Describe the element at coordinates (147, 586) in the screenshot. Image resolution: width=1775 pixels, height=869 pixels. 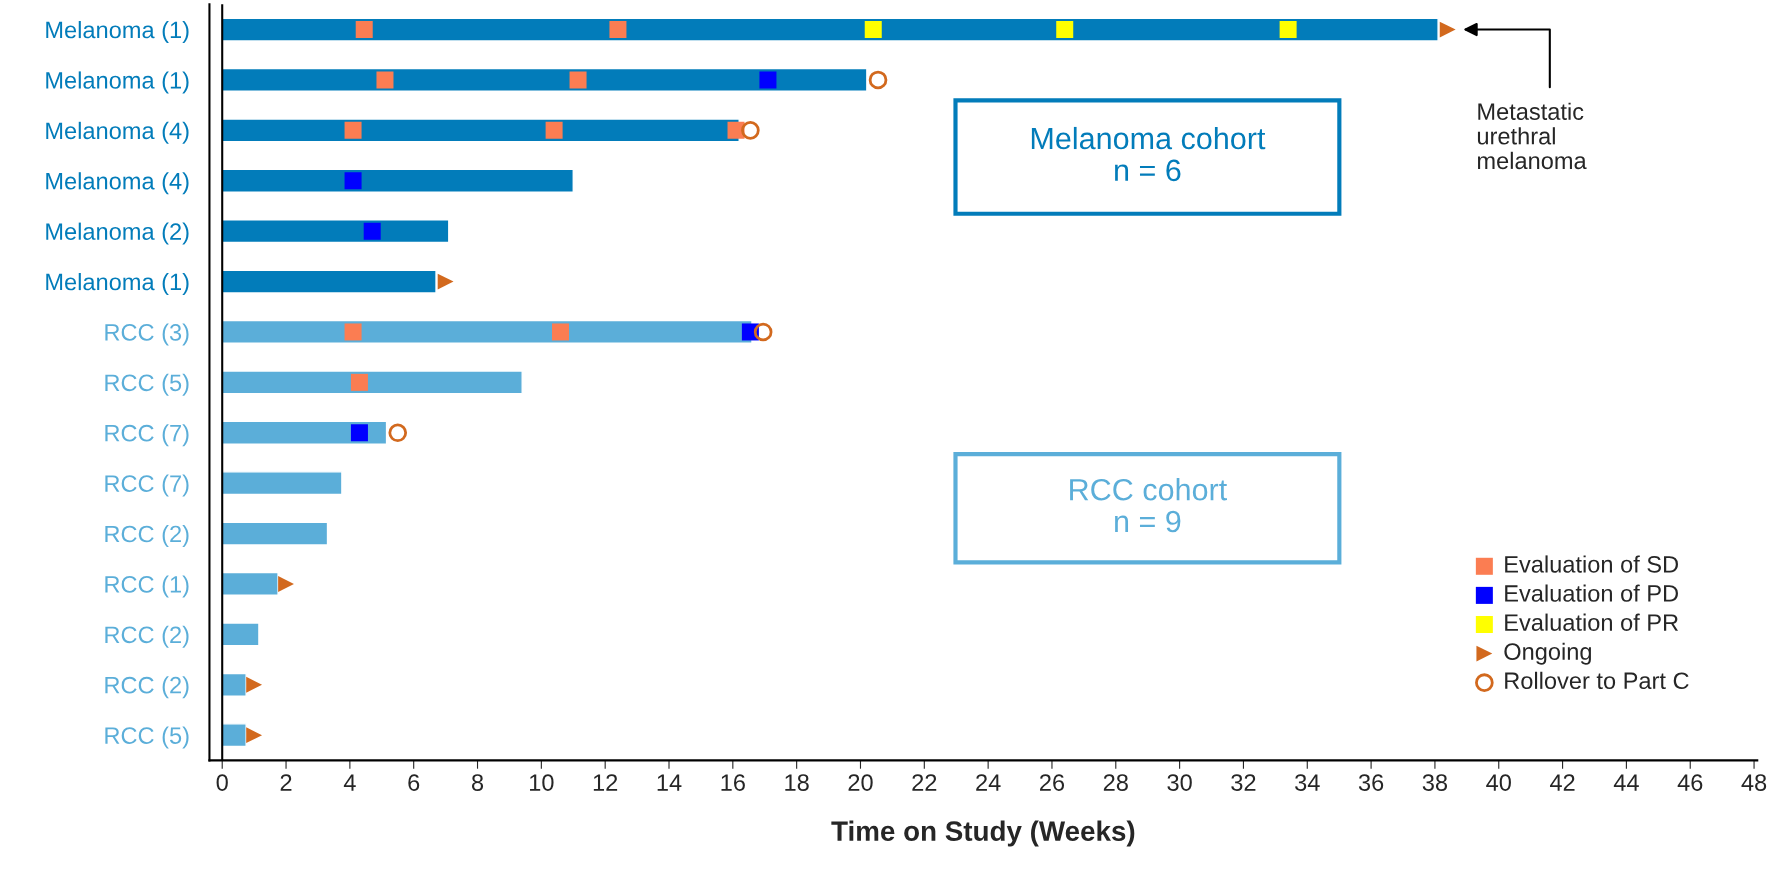
I see `y-tick-label: RCC (1)` at that location.